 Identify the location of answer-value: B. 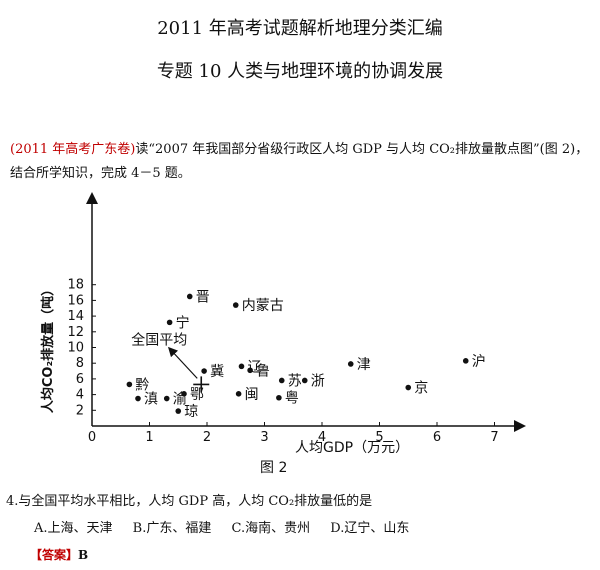
(83, 555).